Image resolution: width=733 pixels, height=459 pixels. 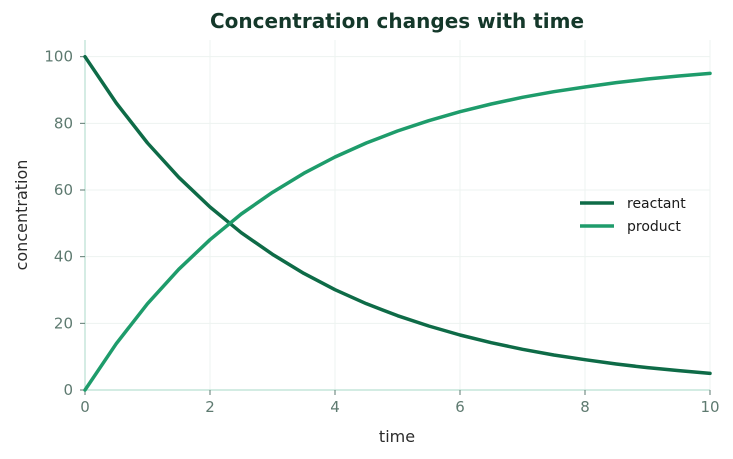 What do you see at coordinates (460, 407) in the screenshot?
I see `x-tick-label: 6` at bounding box center [460, 407].